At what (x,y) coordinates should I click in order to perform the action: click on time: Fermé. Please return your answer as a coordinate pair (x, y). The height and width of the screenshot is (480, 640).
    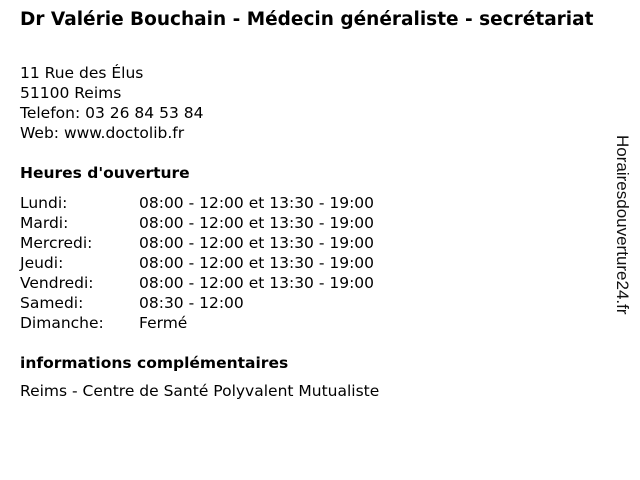
    Looking at the image, I should click on (163, 323).